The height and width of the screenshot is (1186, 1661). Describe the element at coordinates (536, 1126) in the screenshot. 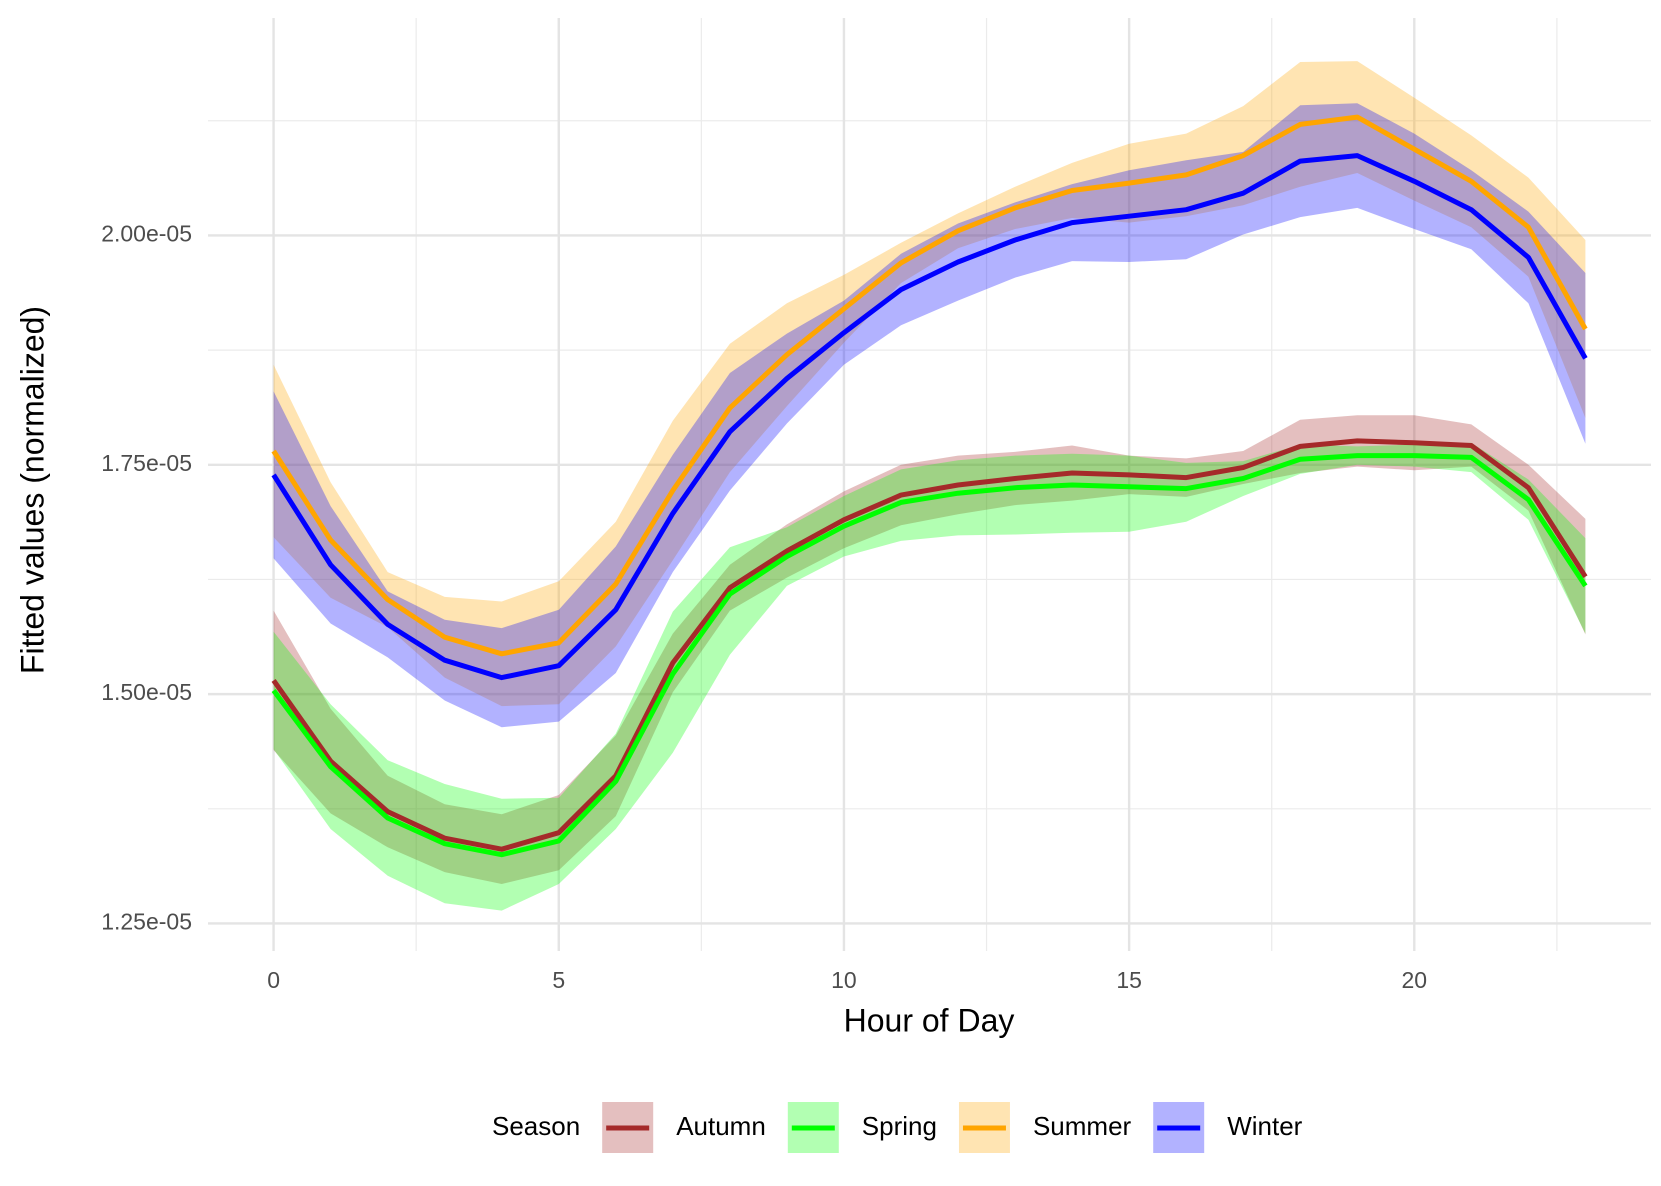

I see `legend-title: Season` at that location.